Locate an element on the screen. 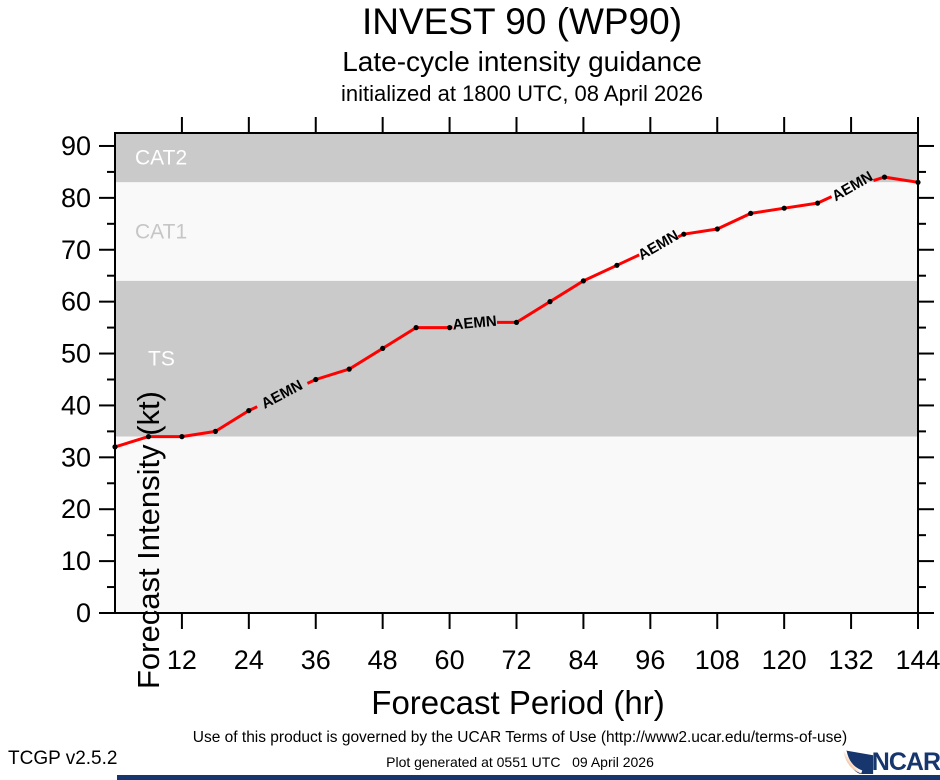  x-tick-label: 24 is located at coordinates (249, 660).